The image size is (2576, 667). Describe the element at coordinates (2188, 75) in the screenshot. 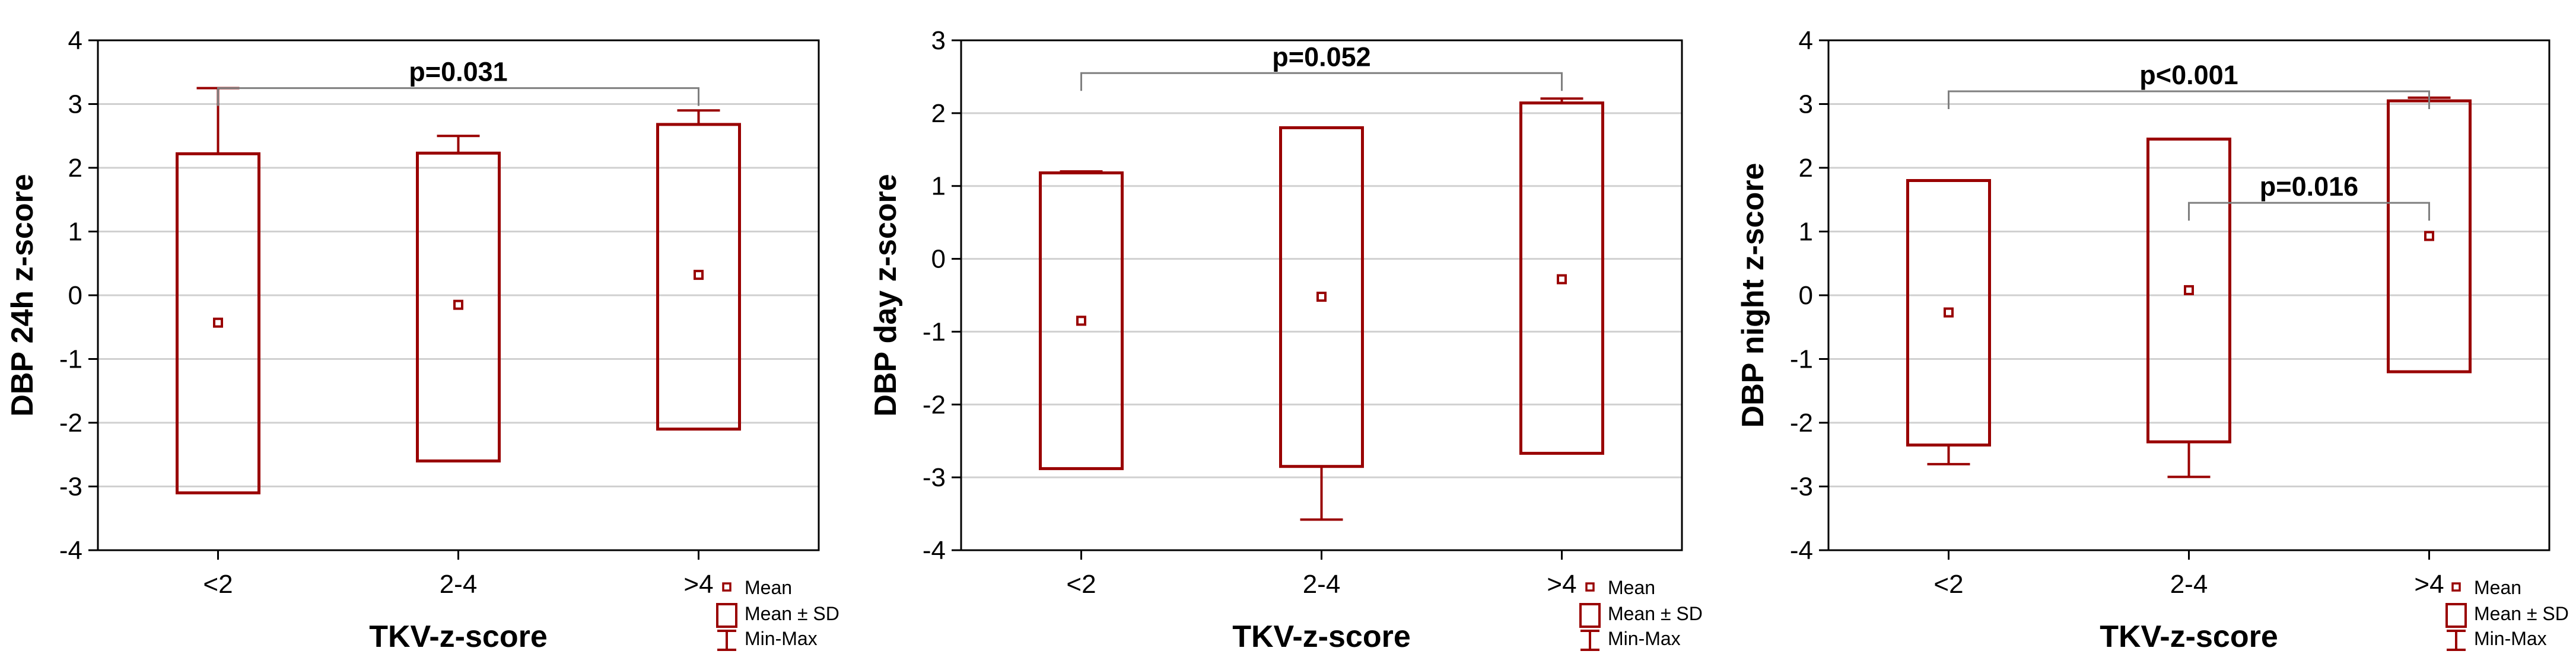

I see `p-value-label: p<0.001` at that location.